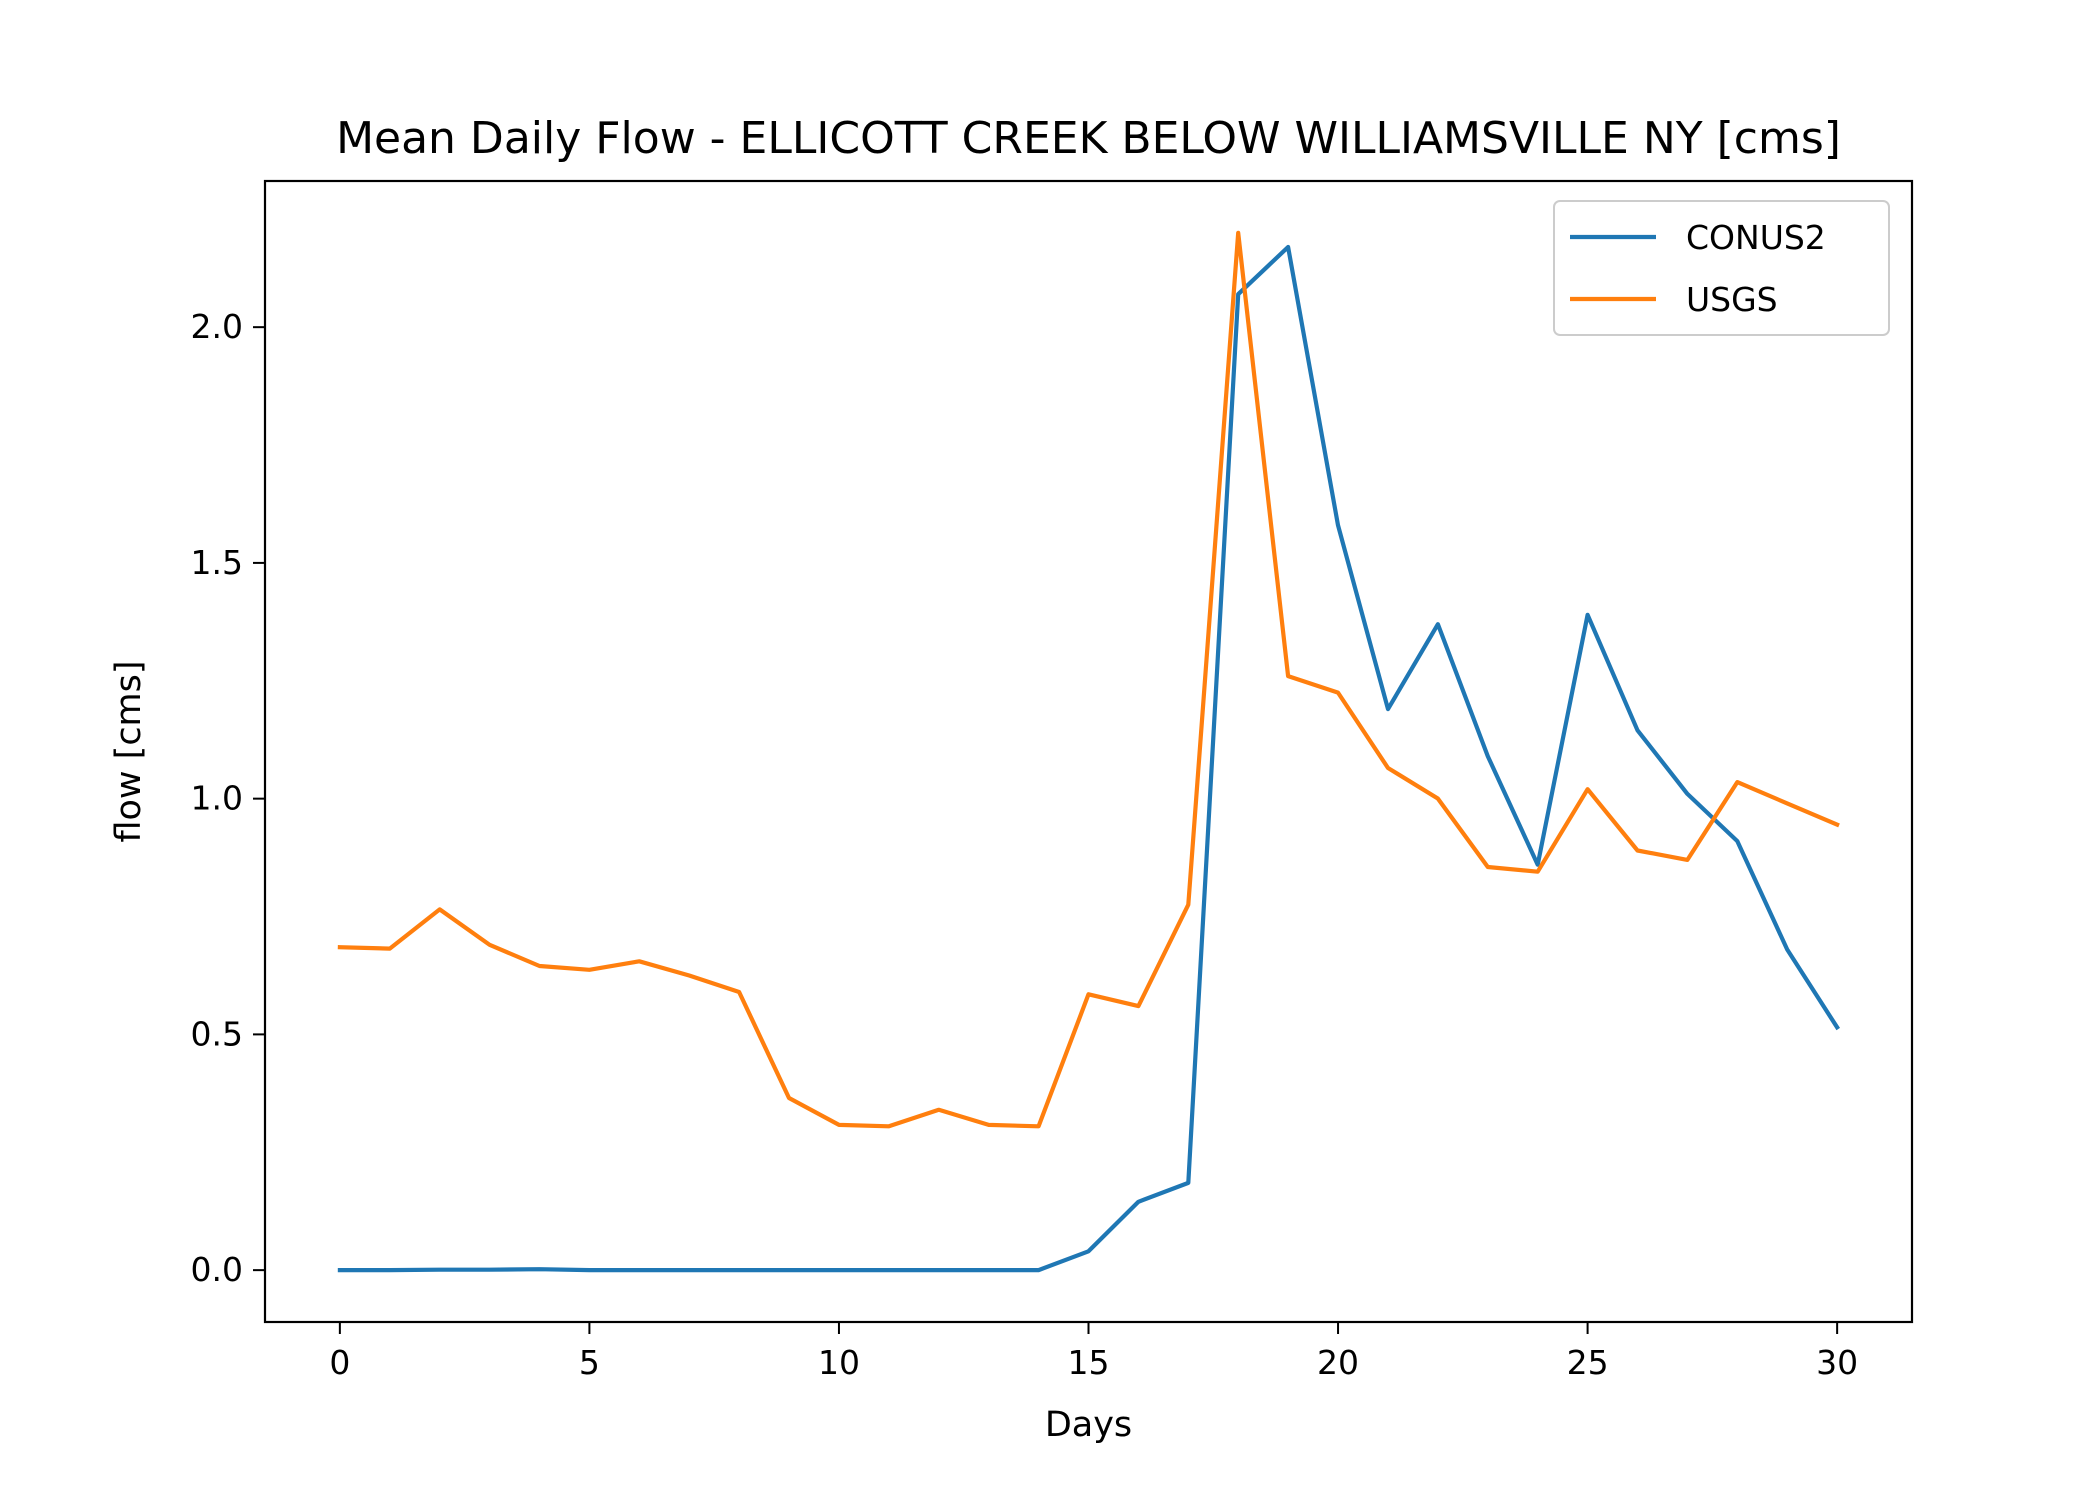 The image size is (2100, 1500). I want to click on y-axis-label: flow [cms], so click(129, 751).